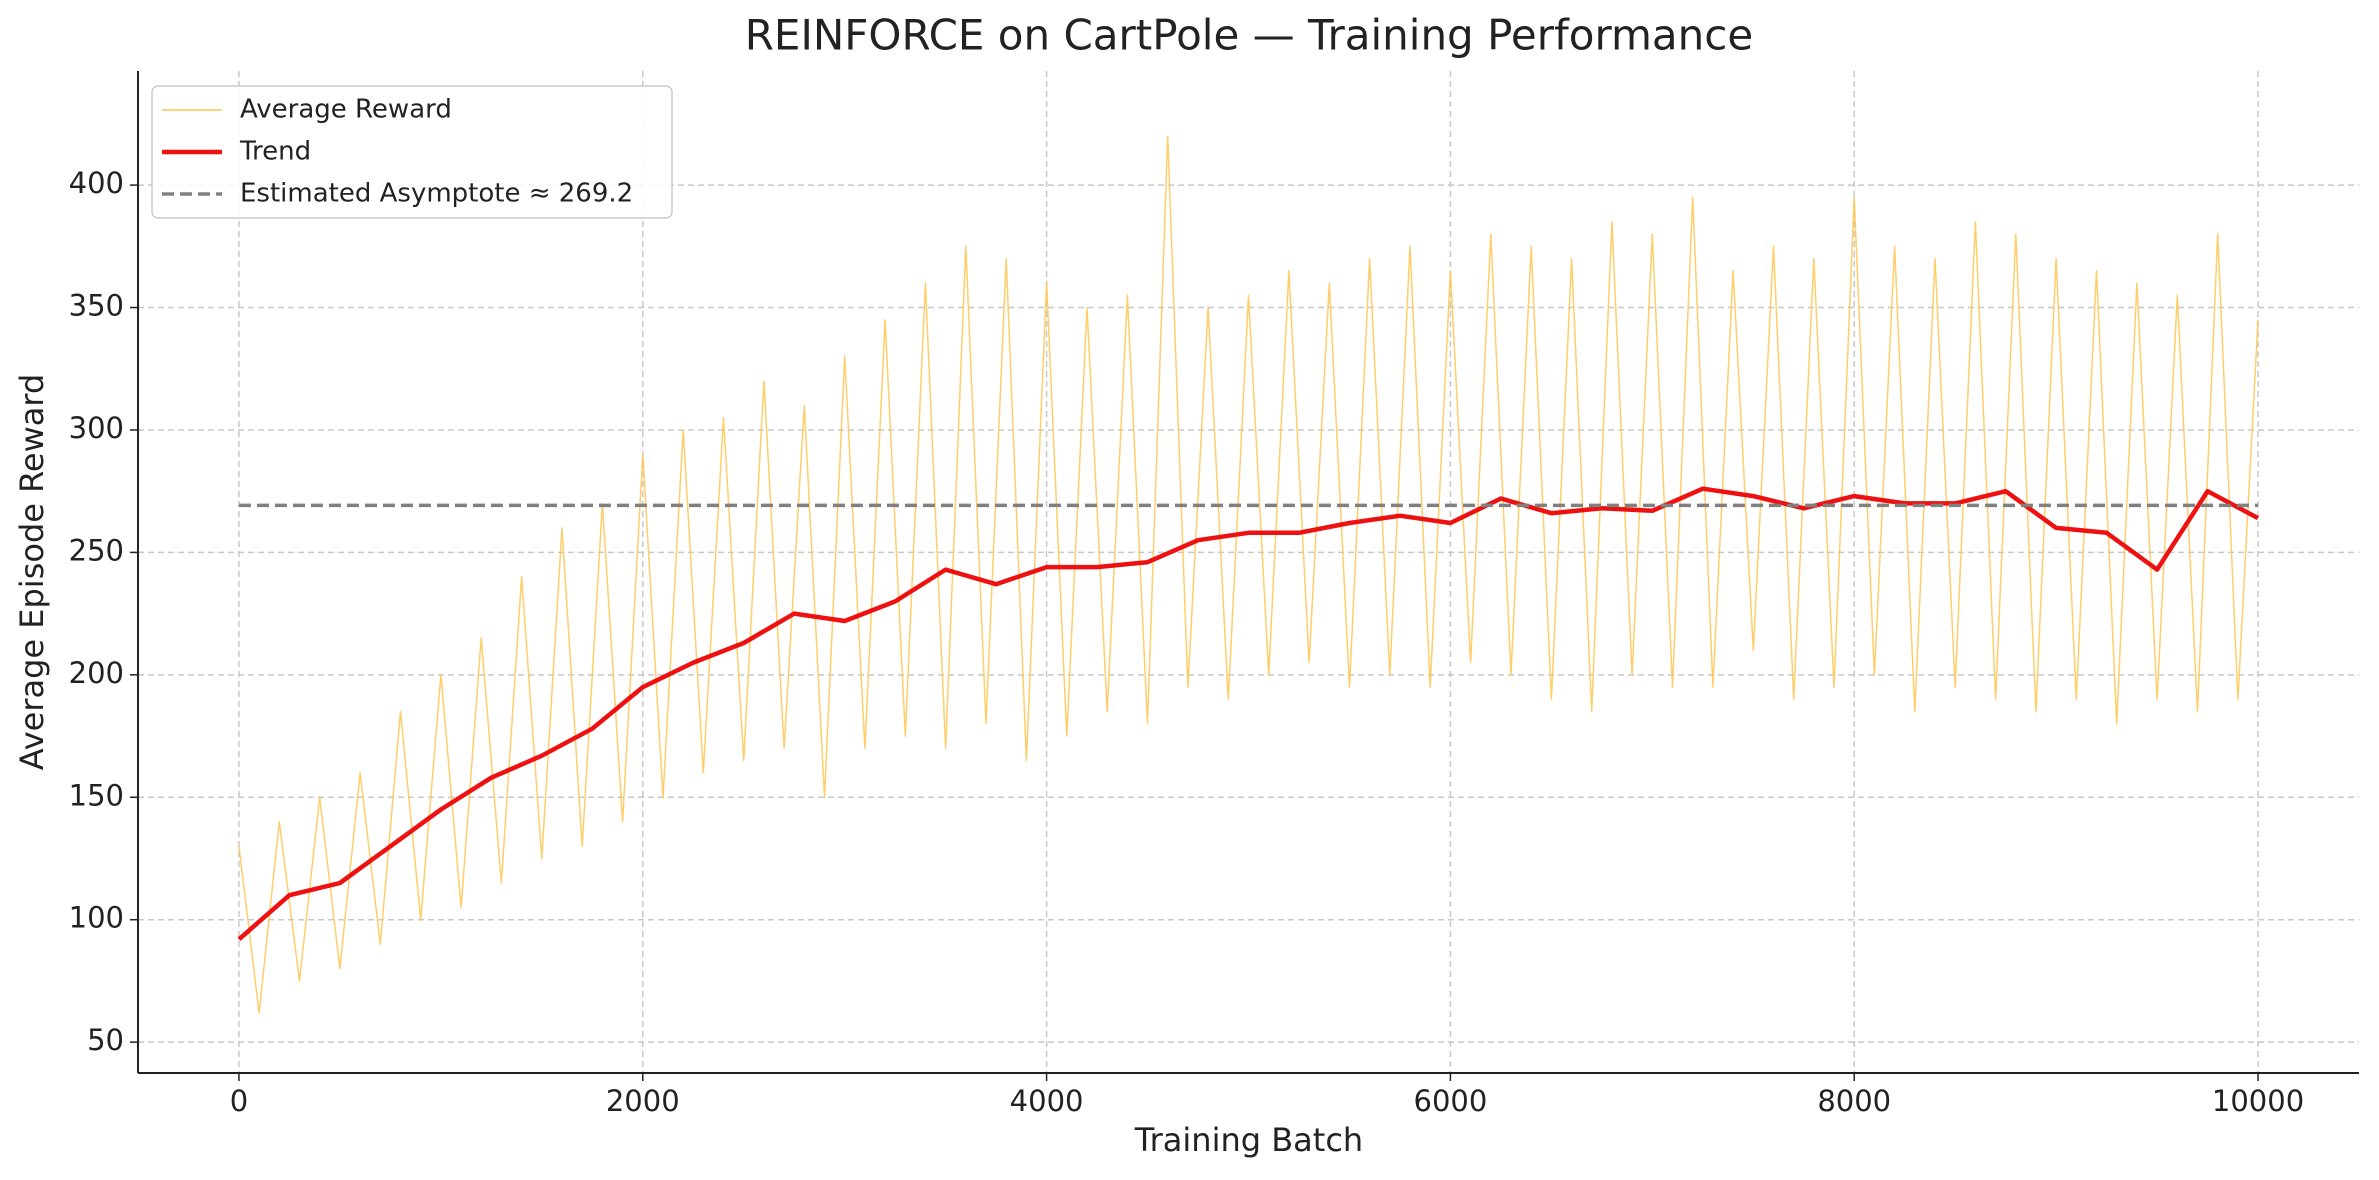 The width and height of the screenshot is (2379, 1180). I want to click on x-tick-label: 8000, so click(1854, 1101).